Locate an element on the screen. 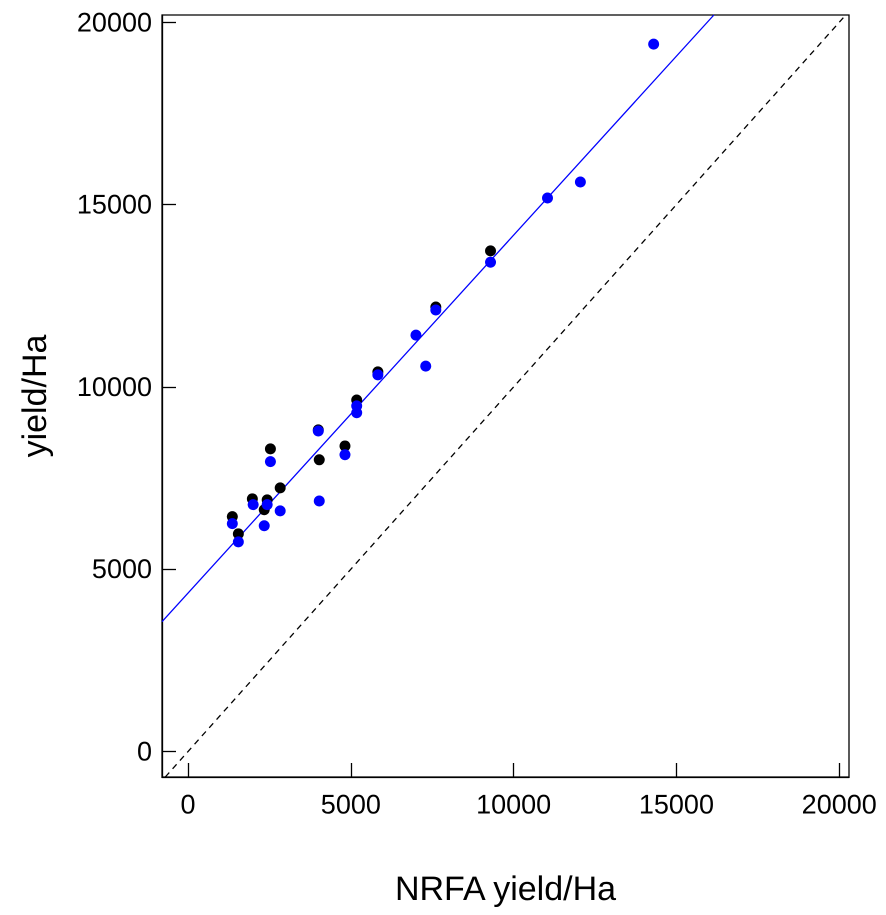 The image size is (886, 915). x-tick-label: 0 is located at coordinates (188, 805).